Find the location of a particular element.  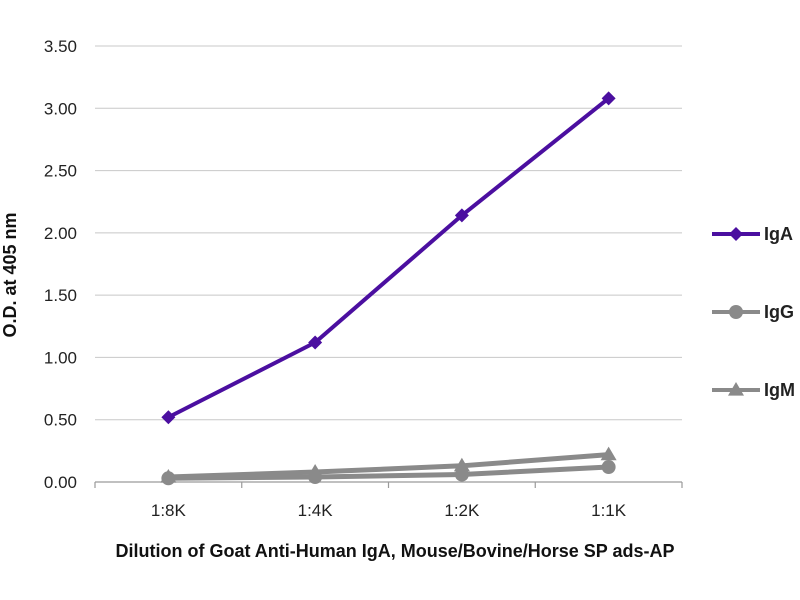

x-tick-label: 1:8K is located at coordinates (169, 510).